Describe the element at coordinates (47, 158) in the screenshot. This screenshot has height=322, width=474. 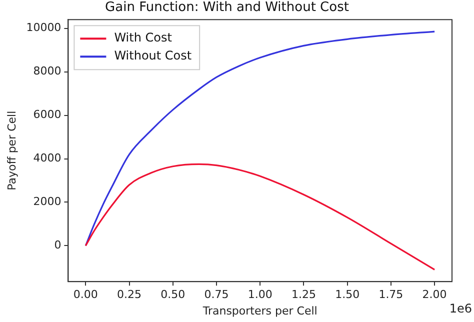
I see `y-tick-label: 4000` at that location.